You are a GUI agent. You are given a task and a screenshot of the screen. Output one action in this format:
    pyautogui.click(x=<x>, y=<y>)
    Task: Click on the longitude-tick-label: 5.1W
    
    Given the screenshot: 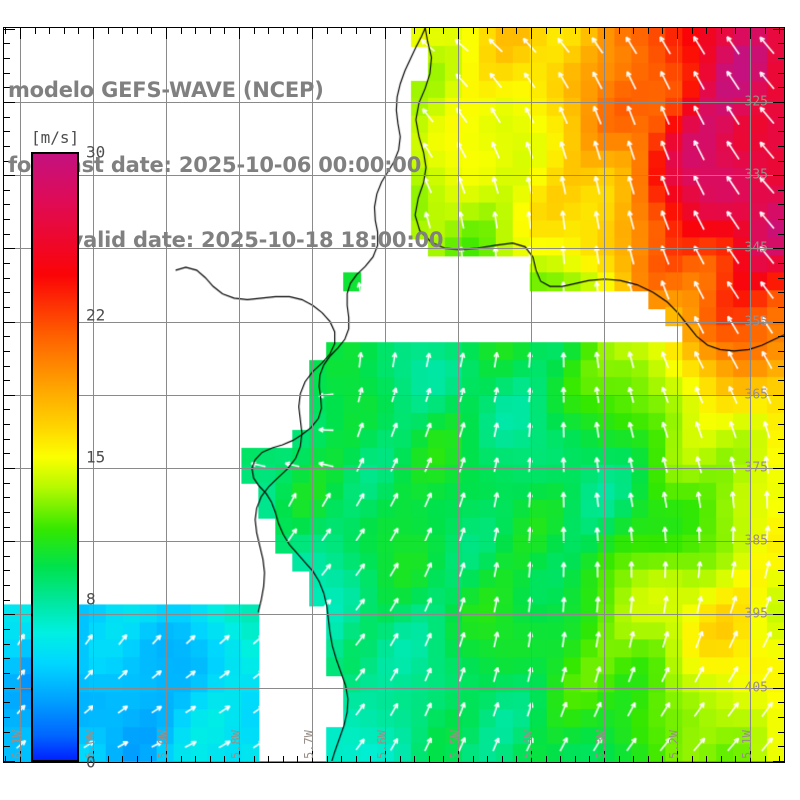 What is the action you would take?
    pyautogui.click(x=747, y=744)
    